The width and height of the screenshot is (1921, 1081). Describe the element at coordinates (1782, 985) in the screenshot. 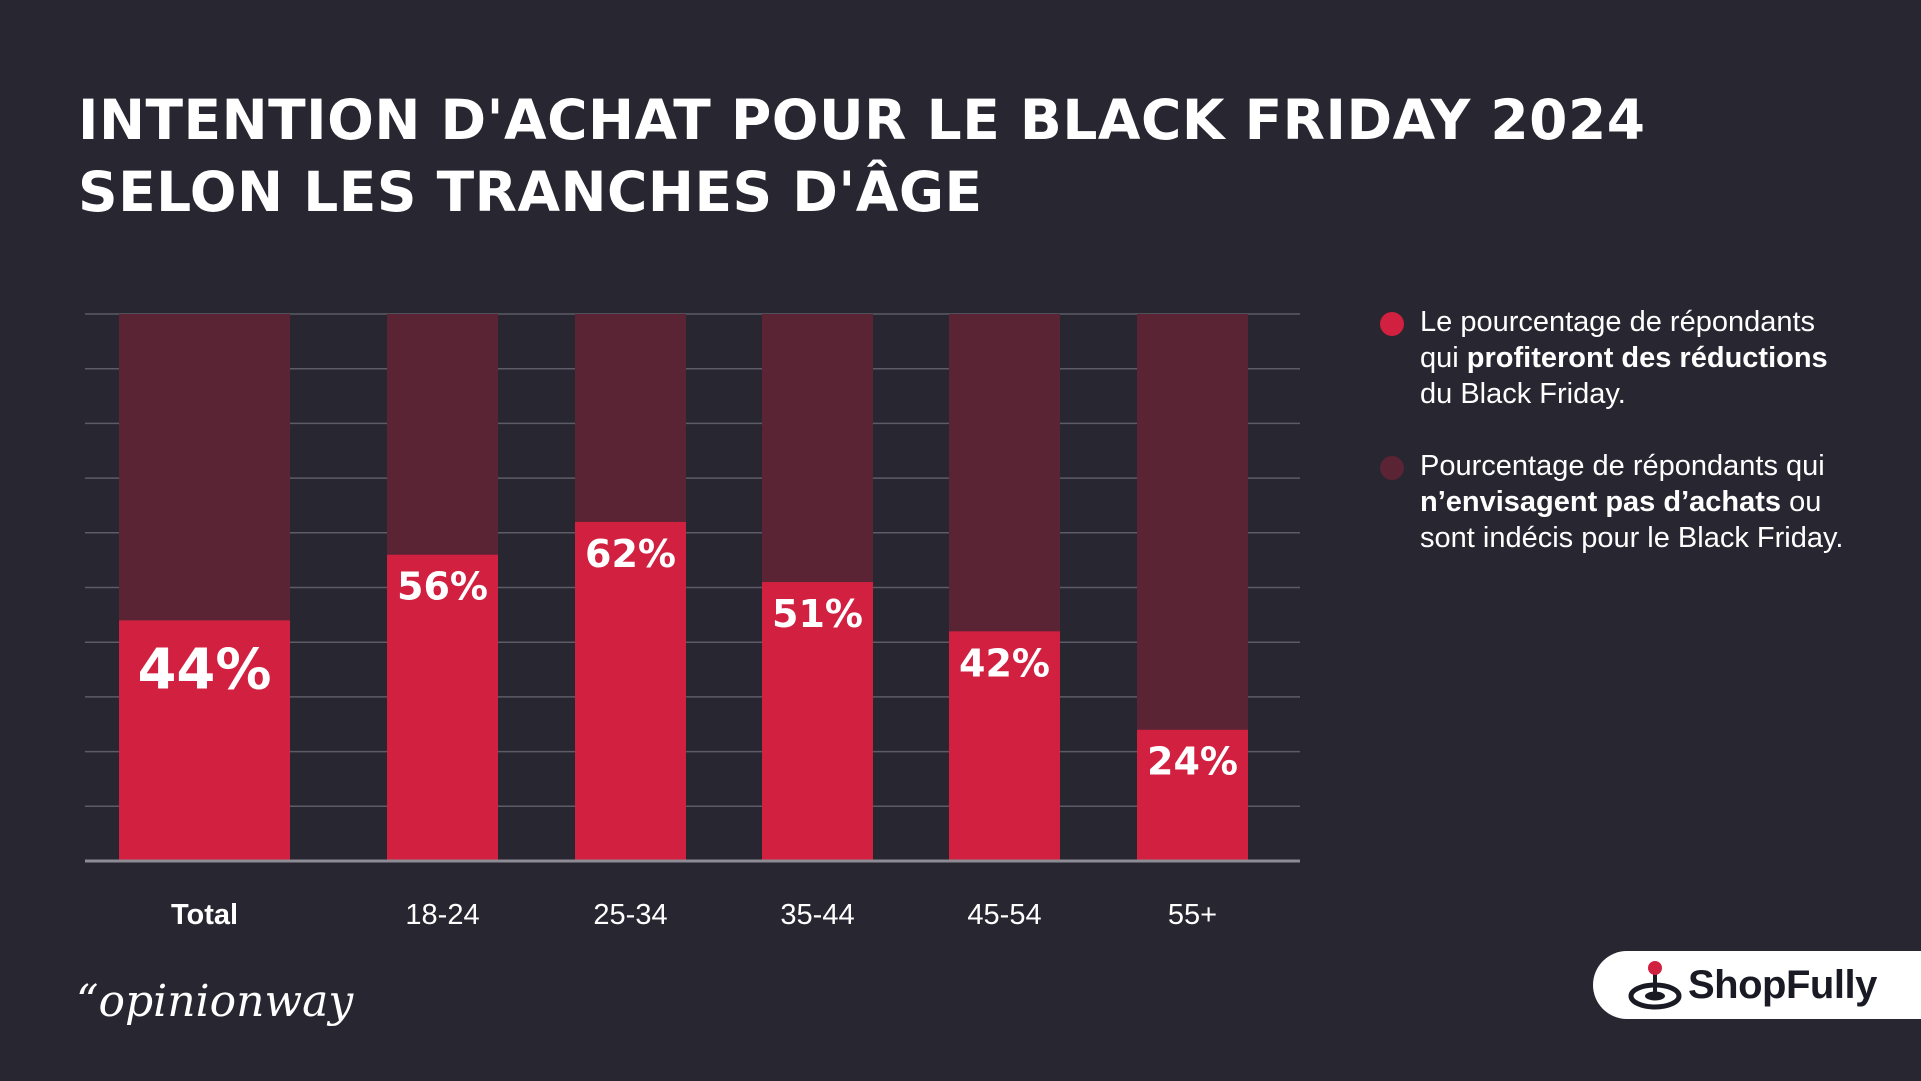

I see `brand-name: ShopFully` at that location.